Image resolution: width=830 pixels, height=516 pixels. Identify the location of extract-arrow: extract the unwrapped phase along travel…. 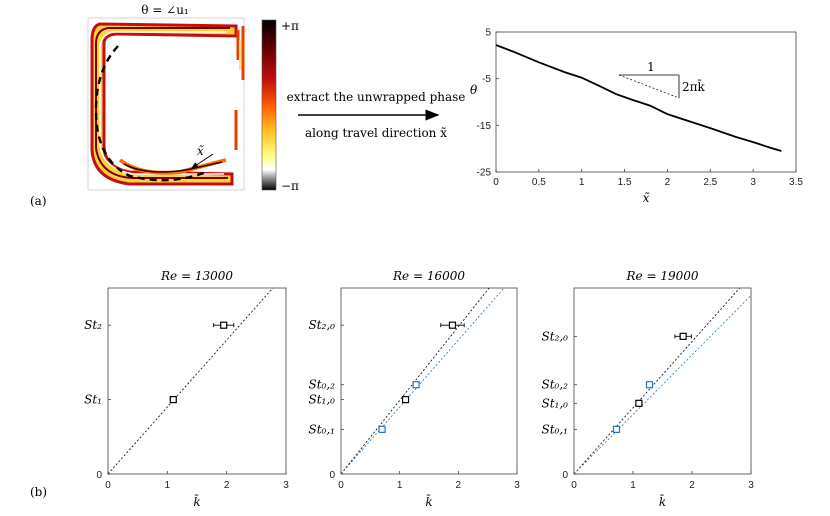
(376, 115).